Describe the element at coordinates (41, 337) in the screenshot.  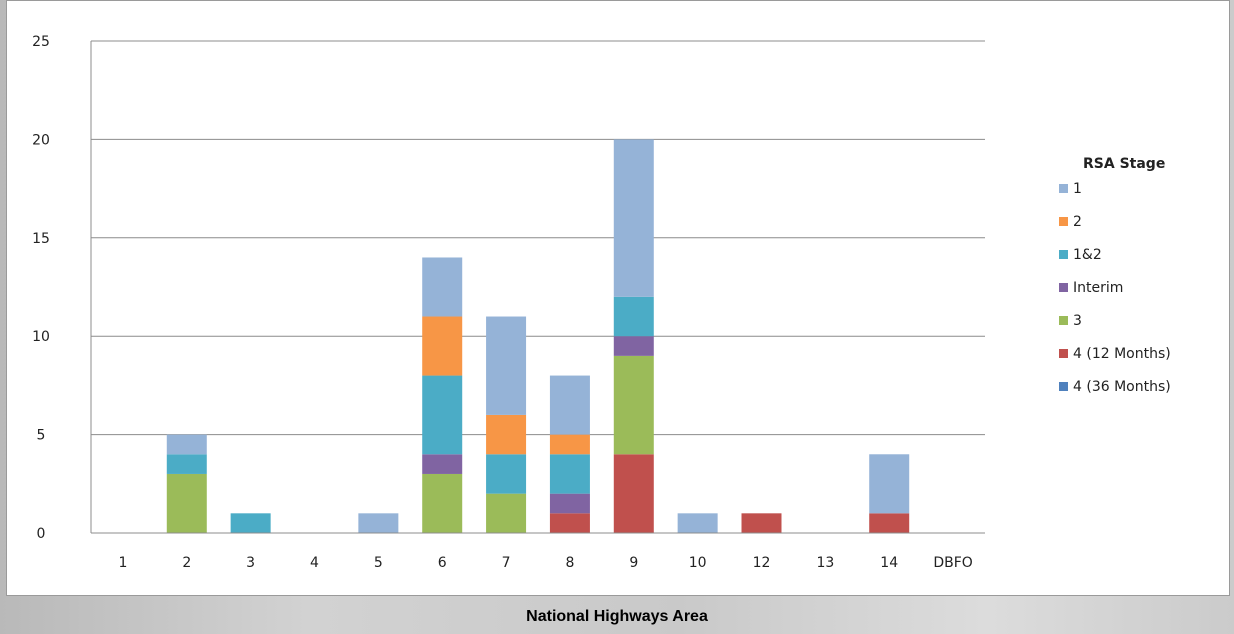
I see `y-tick-label: 10` at that location.